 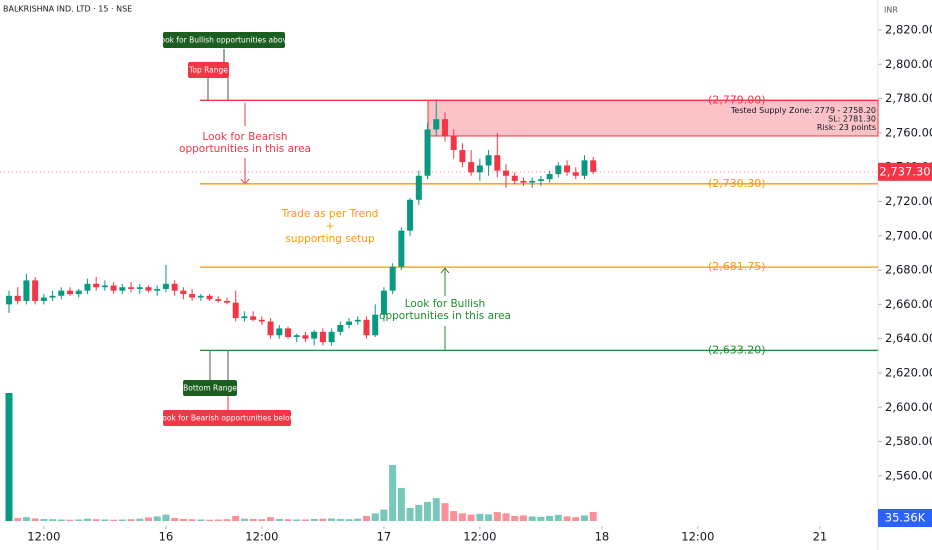 I want to click on x-tick-label: 18, so click(x=602, y=537).